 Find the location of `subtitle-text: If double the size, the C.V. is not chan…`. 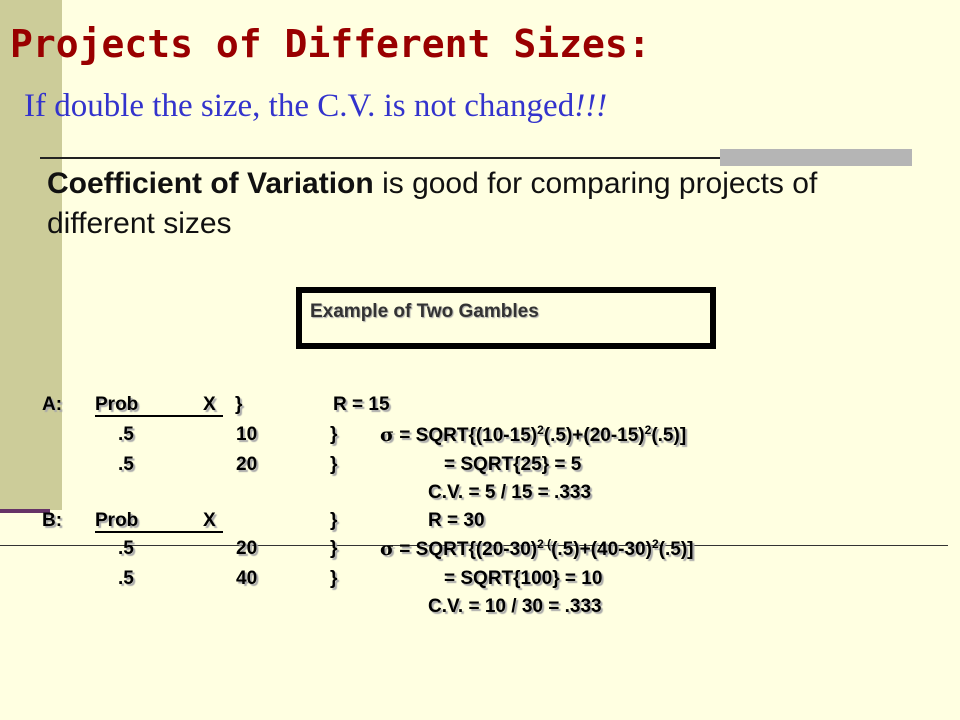

subtitle-text: If double the size, the C.V. is not chan… is located at coordinates (299, 106).